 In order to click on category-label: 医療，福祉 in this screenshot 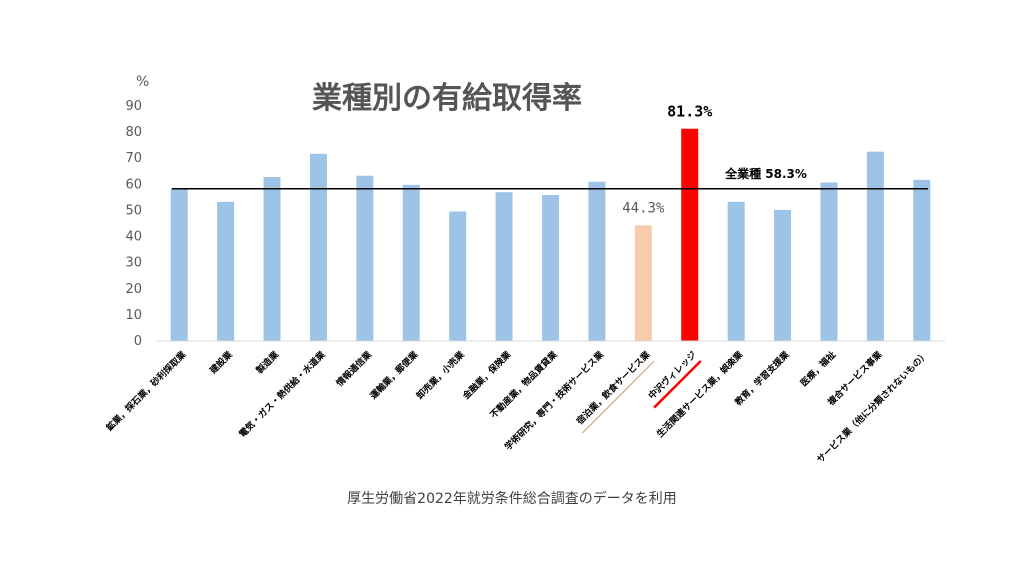, I will do `click(818, 369)`.